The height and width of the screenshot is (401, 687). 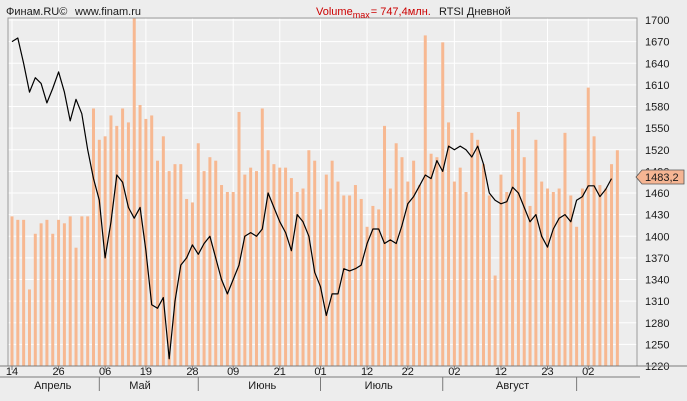 I want to click on volume-subscript: max, so click(x=362, y=15).